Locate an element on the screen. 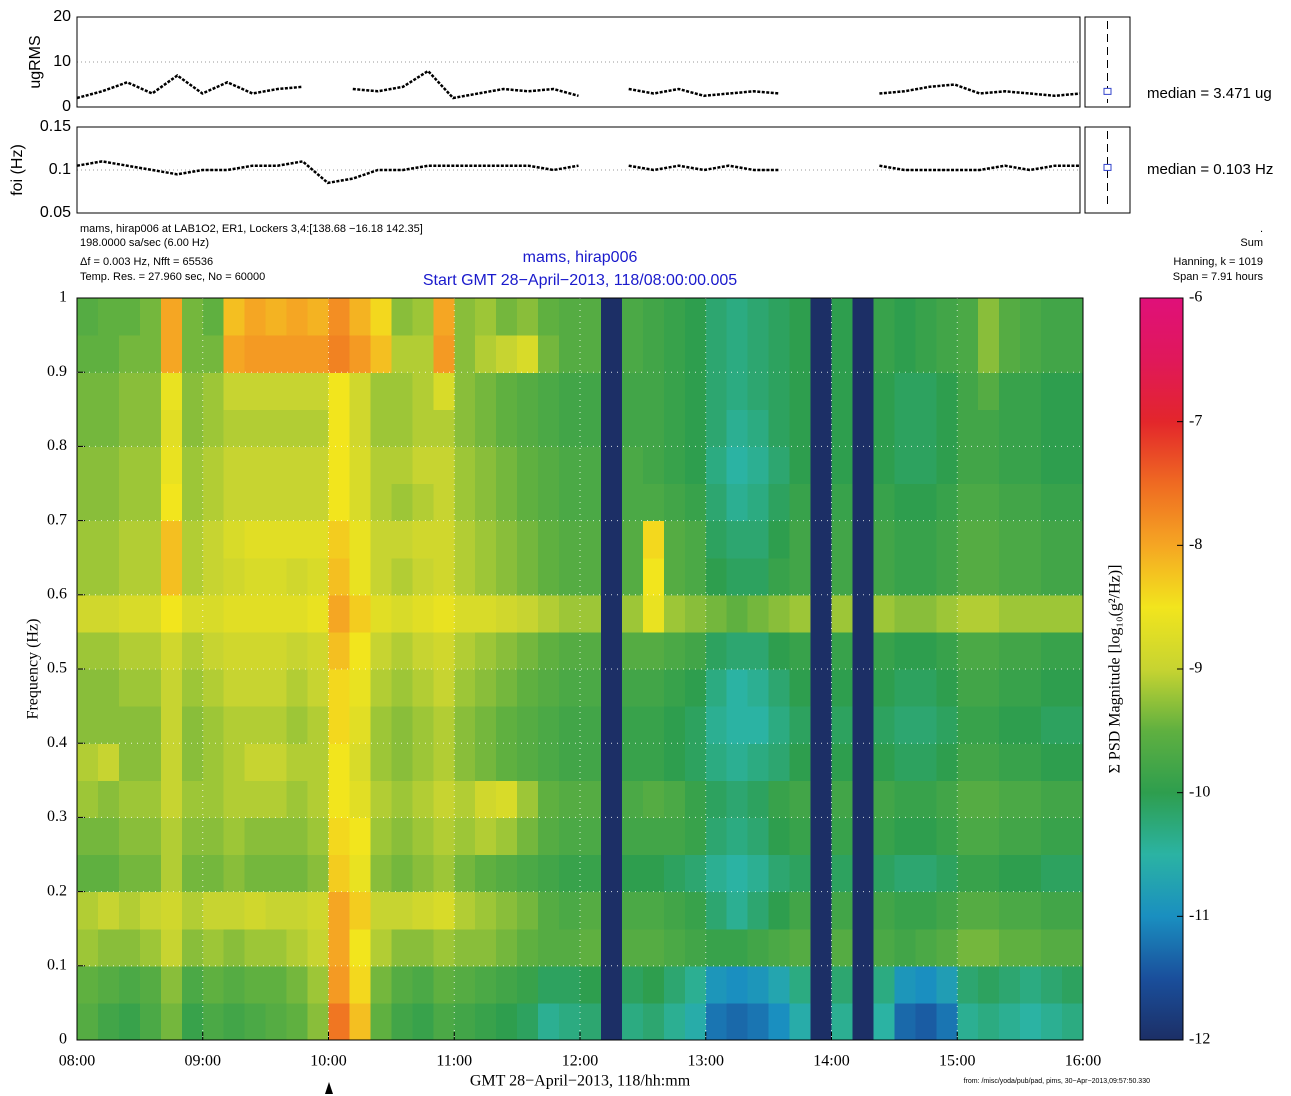 This screenshot has width=1291, height=1096. x-tick-label: 09:00 is located at coordinates (203, 1061).